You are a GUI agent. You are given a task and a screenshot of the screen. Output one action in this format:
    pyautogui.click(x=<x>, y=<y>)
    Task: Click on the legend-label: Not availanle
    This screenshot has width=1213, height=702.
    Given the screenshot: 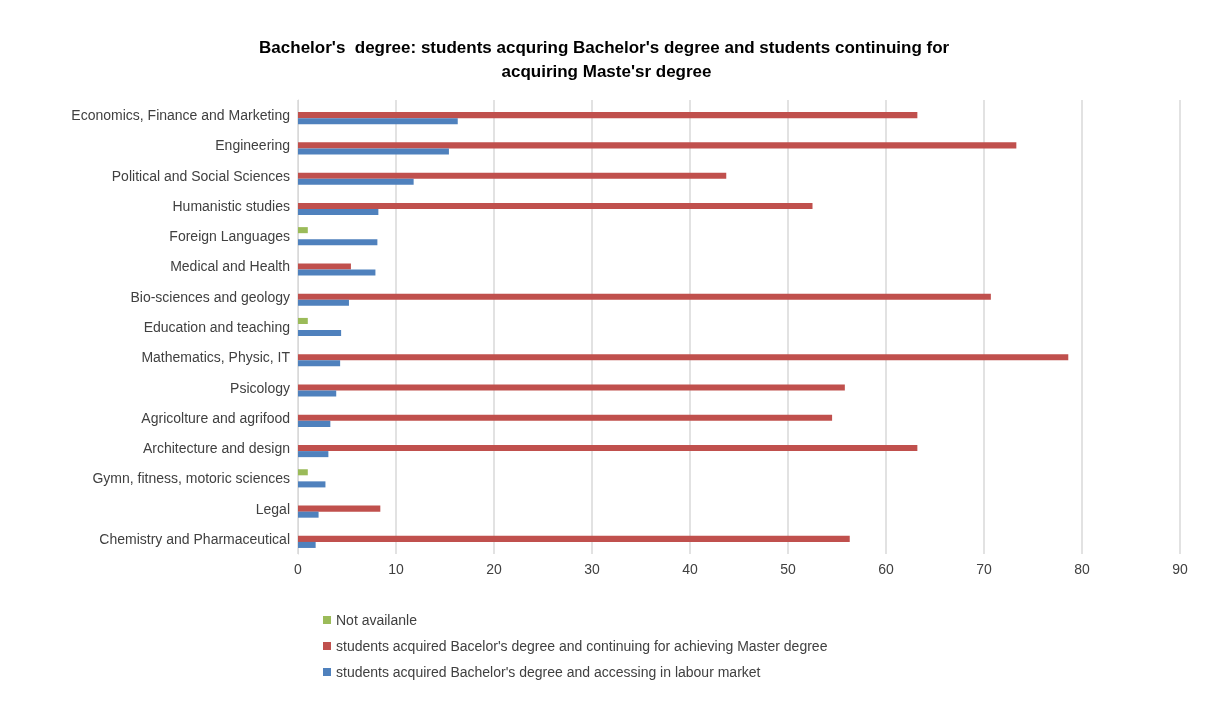 What is the action you would take?
    pyautogui.click(x=377, y=620)
    